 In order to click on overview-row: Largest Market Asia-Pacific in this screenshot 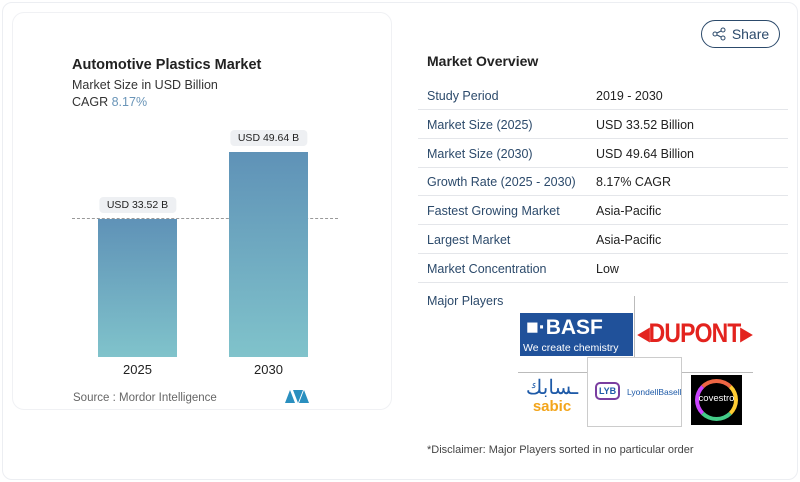, I will do `click(603, 239)`.